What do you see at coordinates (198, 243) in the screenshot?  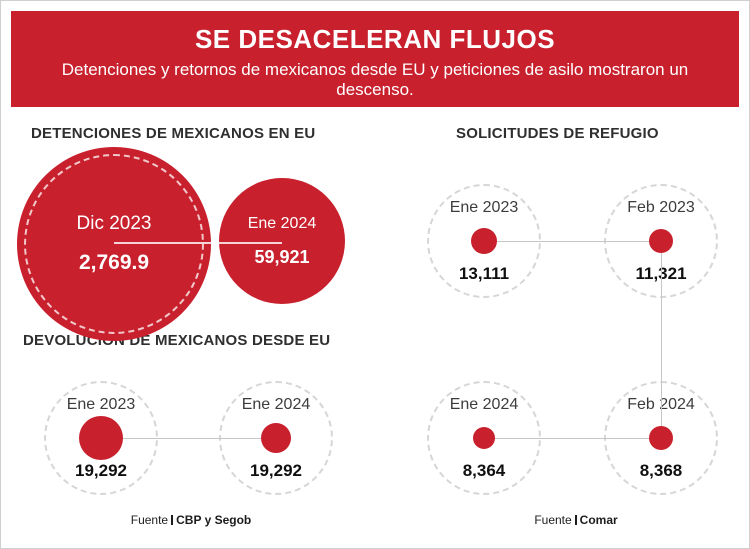 I see `connector-line-detenciones` at bounding box center [198, 243].